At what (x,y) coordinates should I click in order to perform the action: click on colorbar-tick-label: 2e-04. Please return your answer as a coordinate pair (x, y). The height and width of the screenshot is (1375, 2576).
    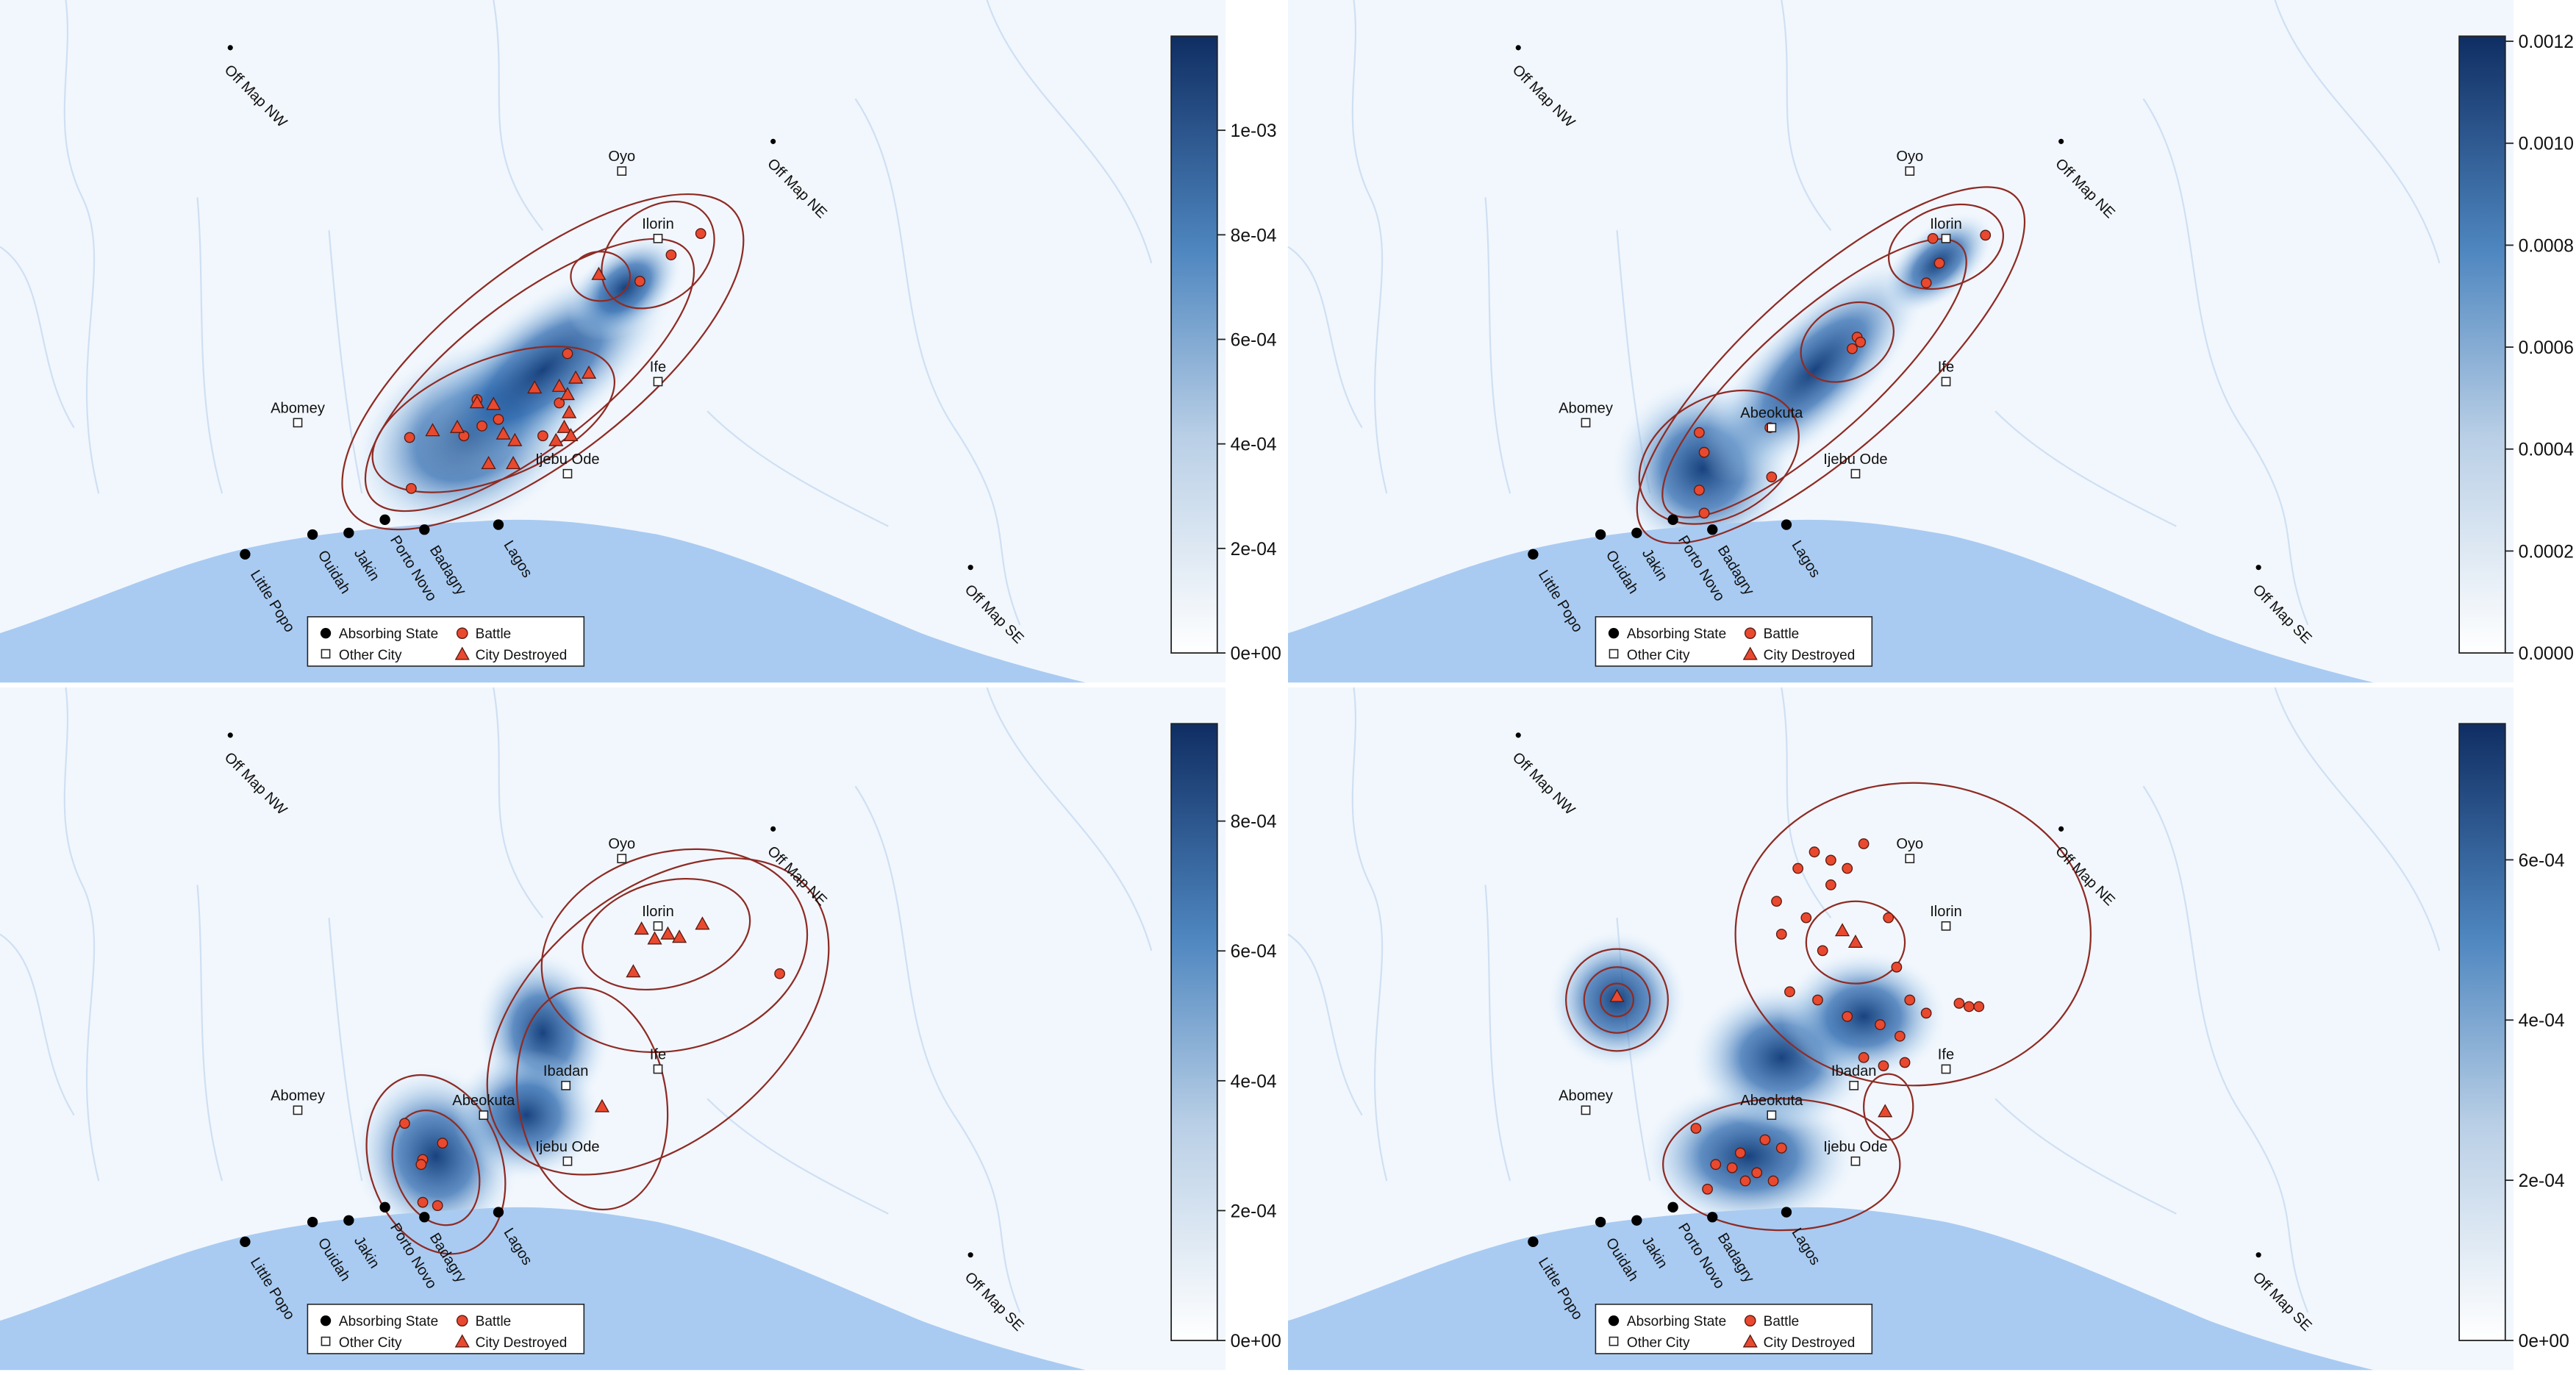
    Looking at the image, I should click on (1254, 1211).